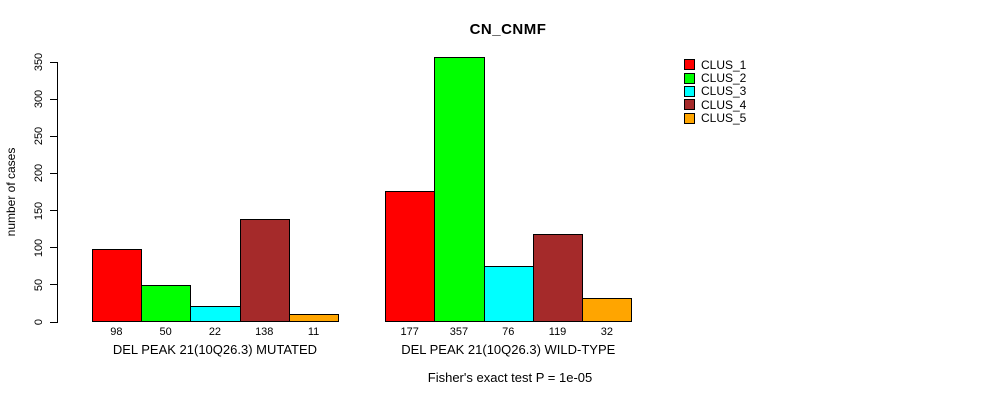 The width and height of the screenshot is (990, 400). Describe the element at coordinates (11, 192) in the screenshot. I see `y-axis-label: number of cases` at that location.